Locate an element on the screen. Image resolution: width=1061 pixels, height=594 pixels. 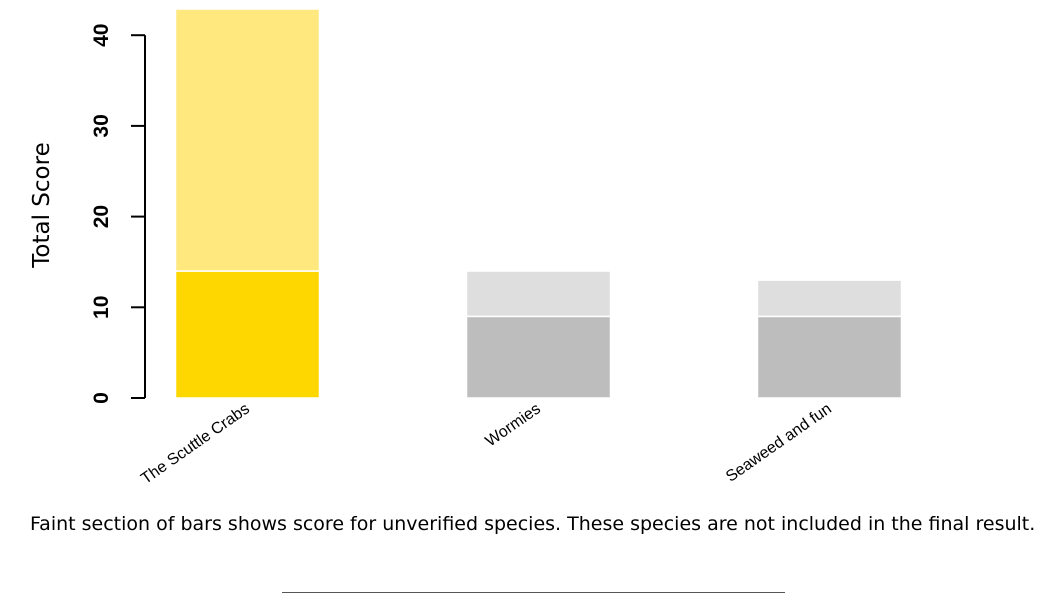
x-axis-labels: The Scuttle Crabs Wormies Seaweed and fun is located at coordinates (486, 443).